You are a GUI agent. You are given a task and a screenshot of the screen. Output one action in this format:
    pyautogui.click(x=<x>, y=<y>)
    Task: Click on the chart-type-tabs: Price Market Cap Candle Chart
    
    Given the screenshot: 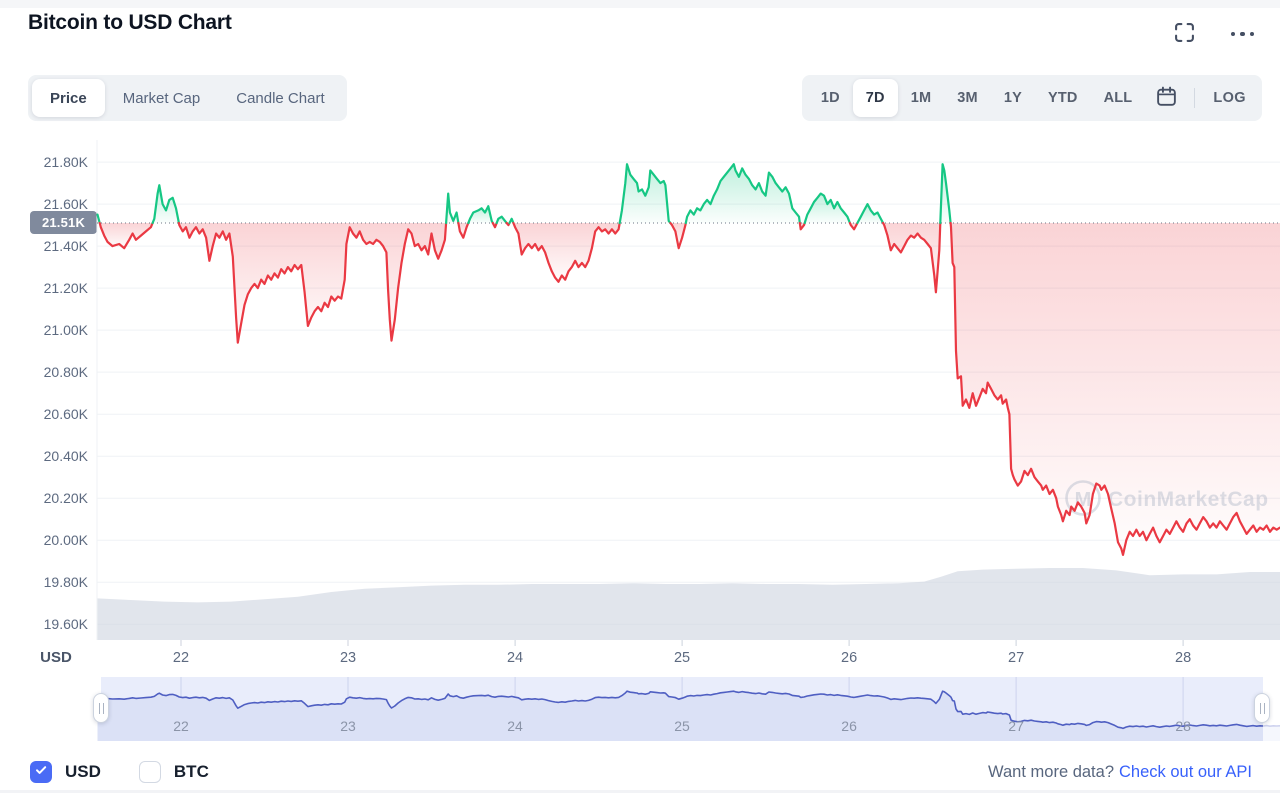 What is the action you would take?
    pyautogui.click(x=187, y=98)
    